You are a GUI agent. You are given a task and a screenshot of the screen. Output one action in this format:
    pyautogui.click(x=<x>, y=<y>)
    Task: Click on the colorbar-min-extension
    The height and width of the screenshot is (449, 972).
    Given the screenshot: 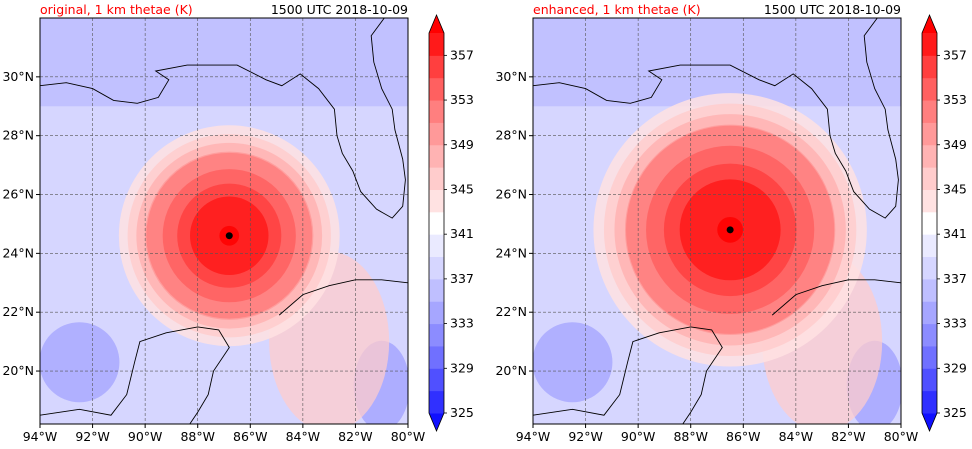 What is the action you would take?
    pyautogui.click(x=436, y=422)
    